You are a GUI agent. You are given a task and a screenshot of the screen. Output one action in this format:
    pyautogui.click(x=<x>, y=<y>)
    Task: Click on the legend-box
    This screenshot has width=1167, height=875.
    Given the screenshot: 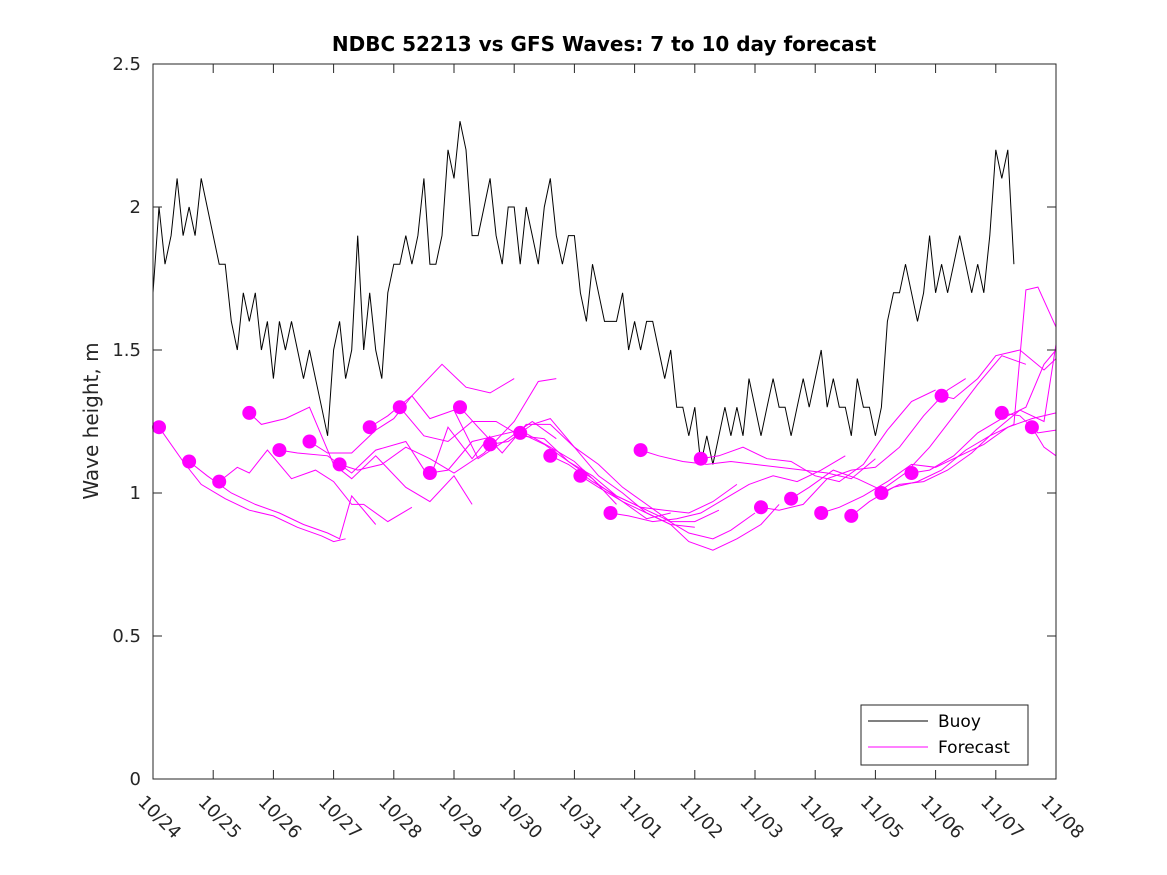 What is the action you would take?
    pyautogui.click(x=944, y=735)
    